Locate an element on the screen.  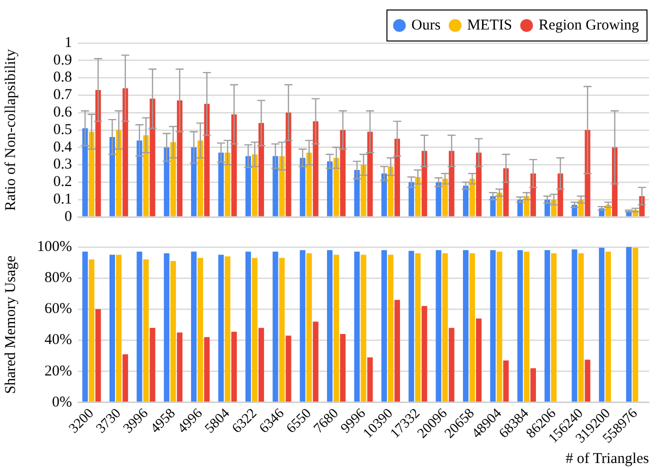
y-tick-label: 0% is located at coordinates (62, 402).